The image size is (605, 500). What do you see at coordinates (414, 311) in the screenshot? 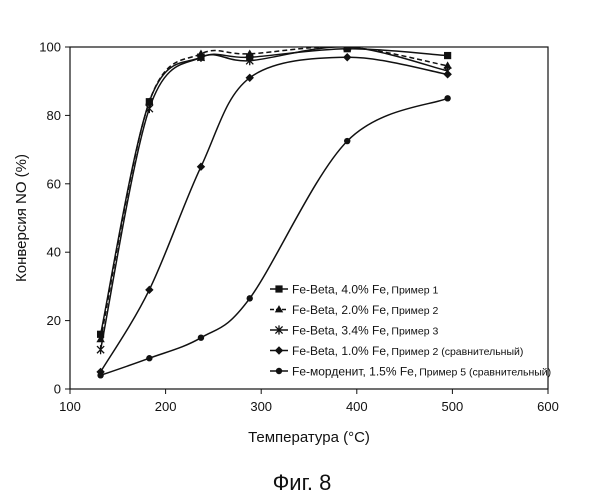
I see `legend-series-note: Пример 2` at bounding box center [414, 311].